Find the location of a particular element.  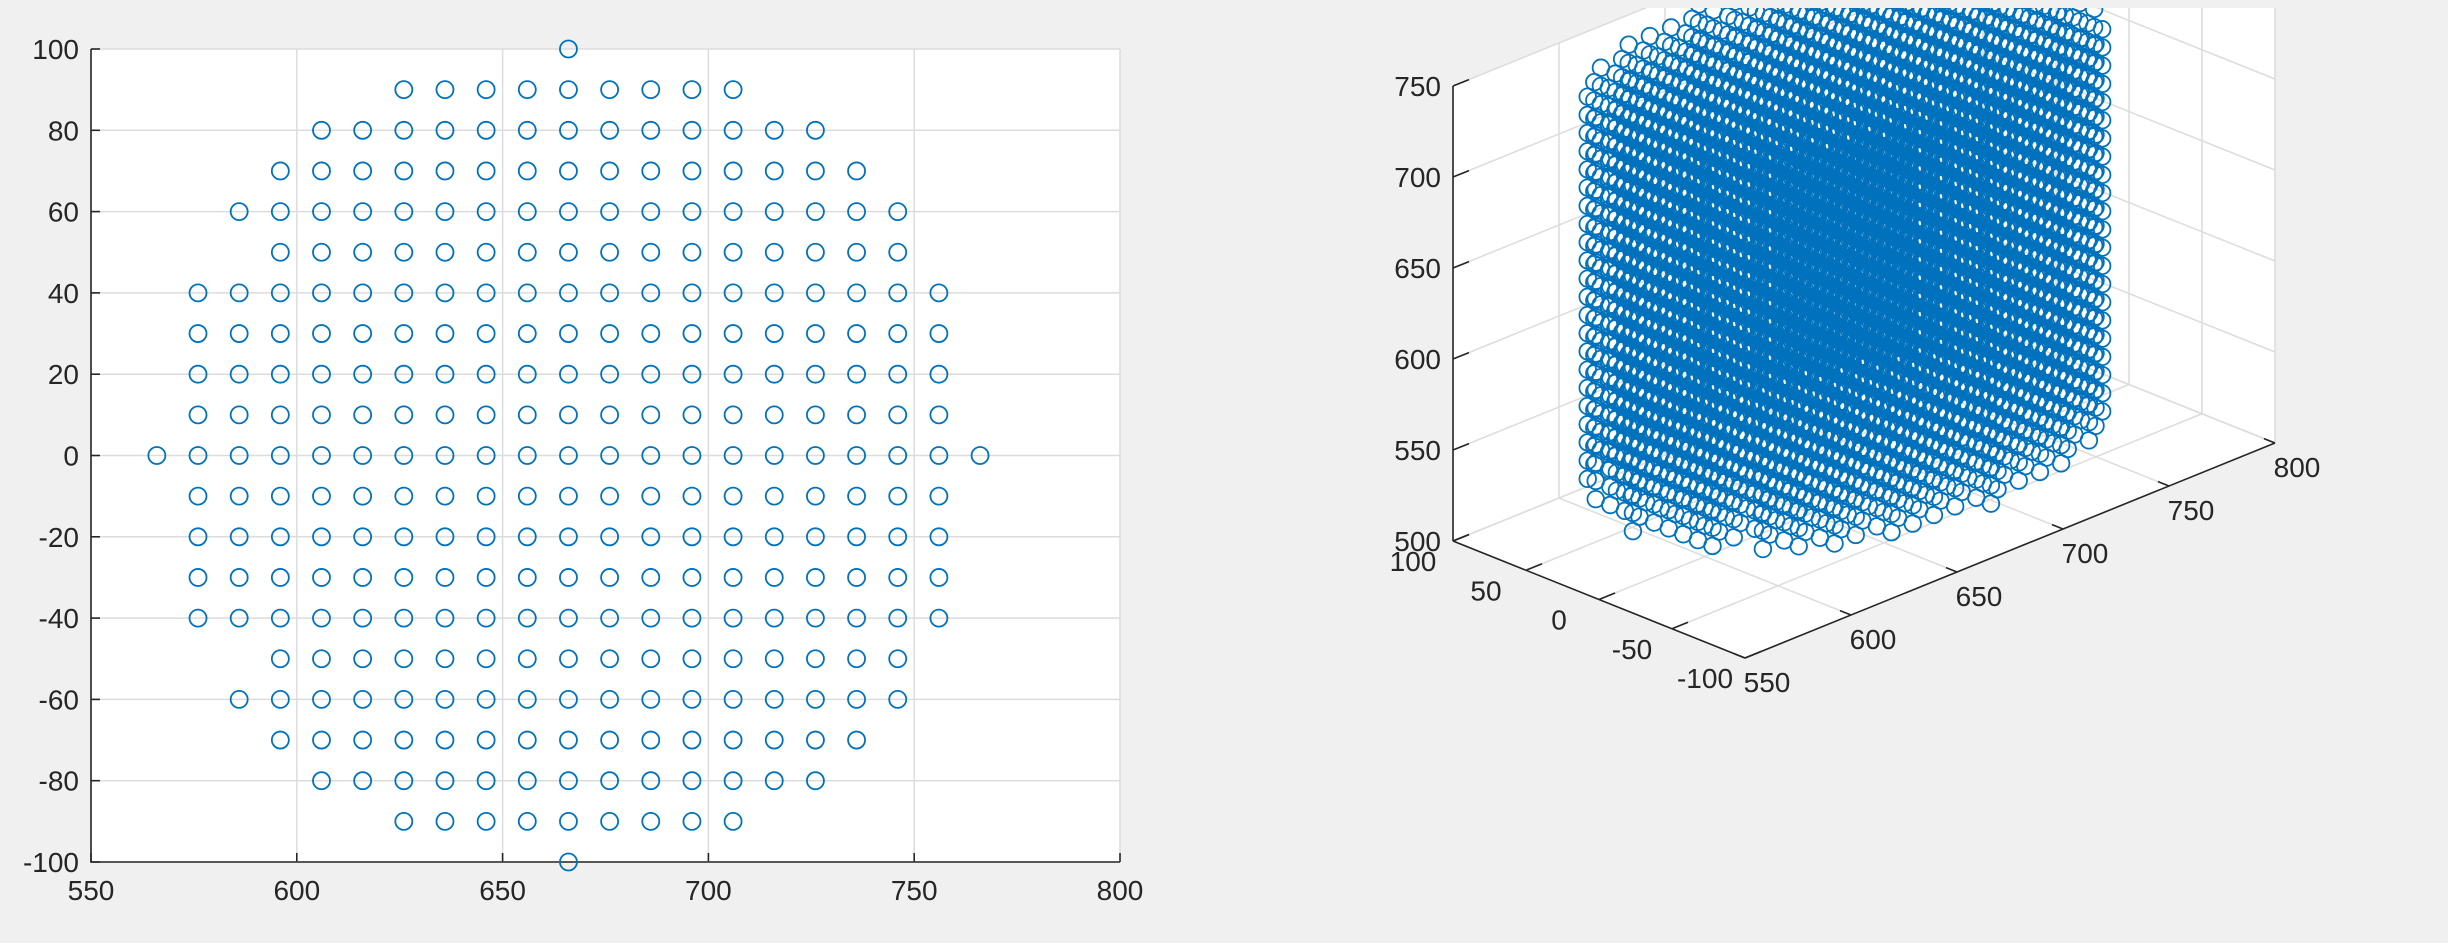

data-points-3d is located at coordinates (1845, 283).